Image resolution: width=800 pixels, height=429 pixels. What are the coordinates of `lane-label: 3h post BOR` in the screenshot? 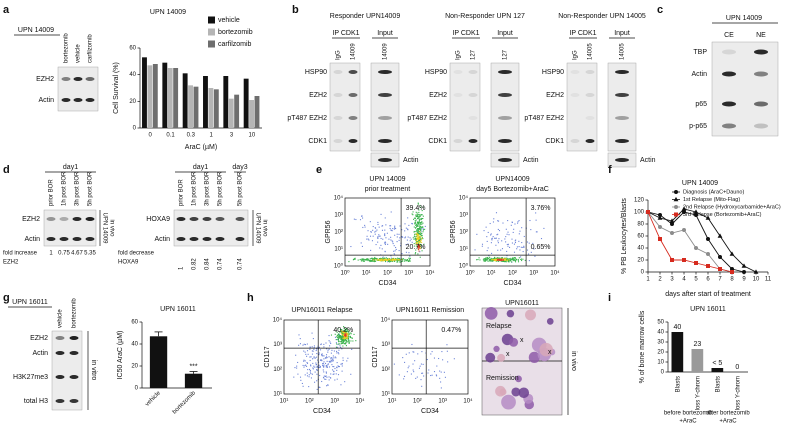 It's located at (208, 188).